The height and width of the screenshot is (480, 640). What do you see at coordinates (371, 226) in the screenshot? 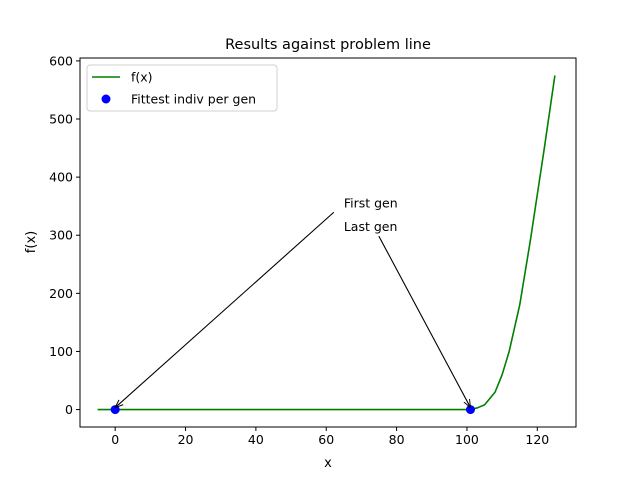
I see `annotation-label: Last gen` at bounding box center [371, 226].